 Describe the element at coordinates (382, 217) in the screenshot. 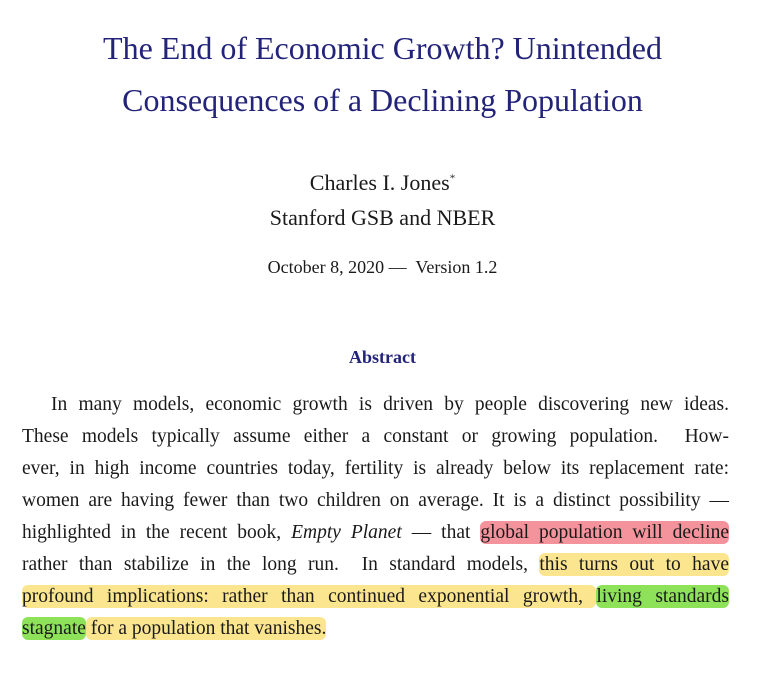

I see `affiliation: Stanford GSB and NBER` at that location.